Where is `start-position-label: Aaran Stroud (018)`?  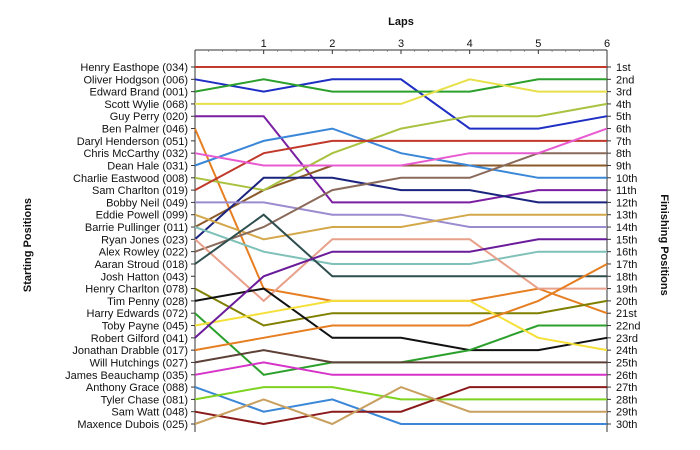
start-position-label: Aaran Stroud (018) is located at coordinates (141, 265).